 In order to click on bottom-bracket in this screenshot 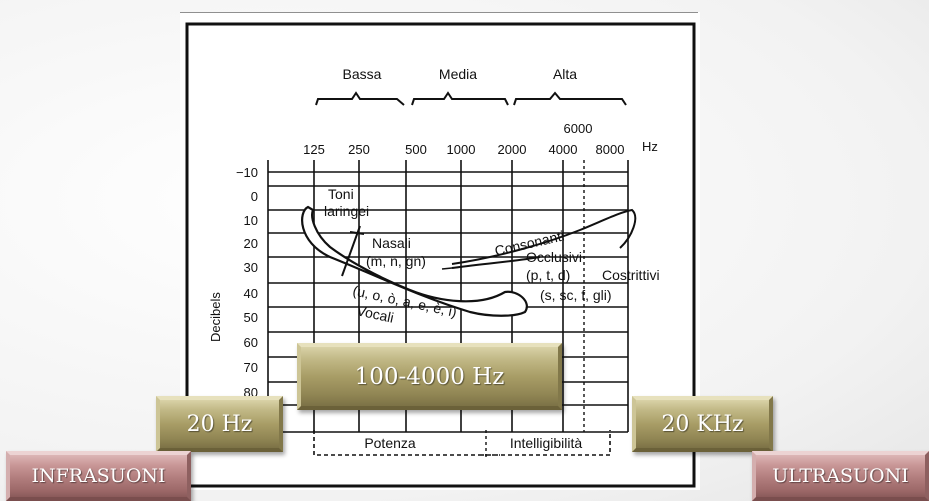, I will do `click(462, 443)`.